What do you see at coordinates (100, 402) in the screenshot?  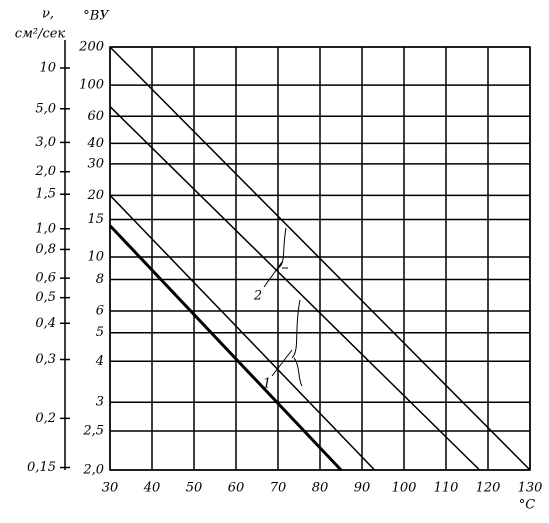 I see `y-tick-label: 3` at bounding box center [100, 402].